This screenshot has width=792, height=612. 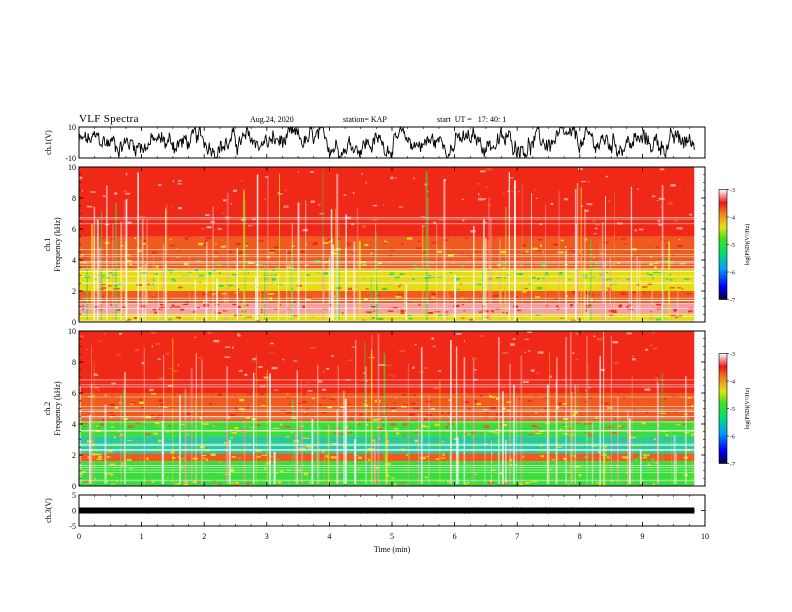 I want to click on date-label: Aug.24, 2020, so click(x=272, y=119).